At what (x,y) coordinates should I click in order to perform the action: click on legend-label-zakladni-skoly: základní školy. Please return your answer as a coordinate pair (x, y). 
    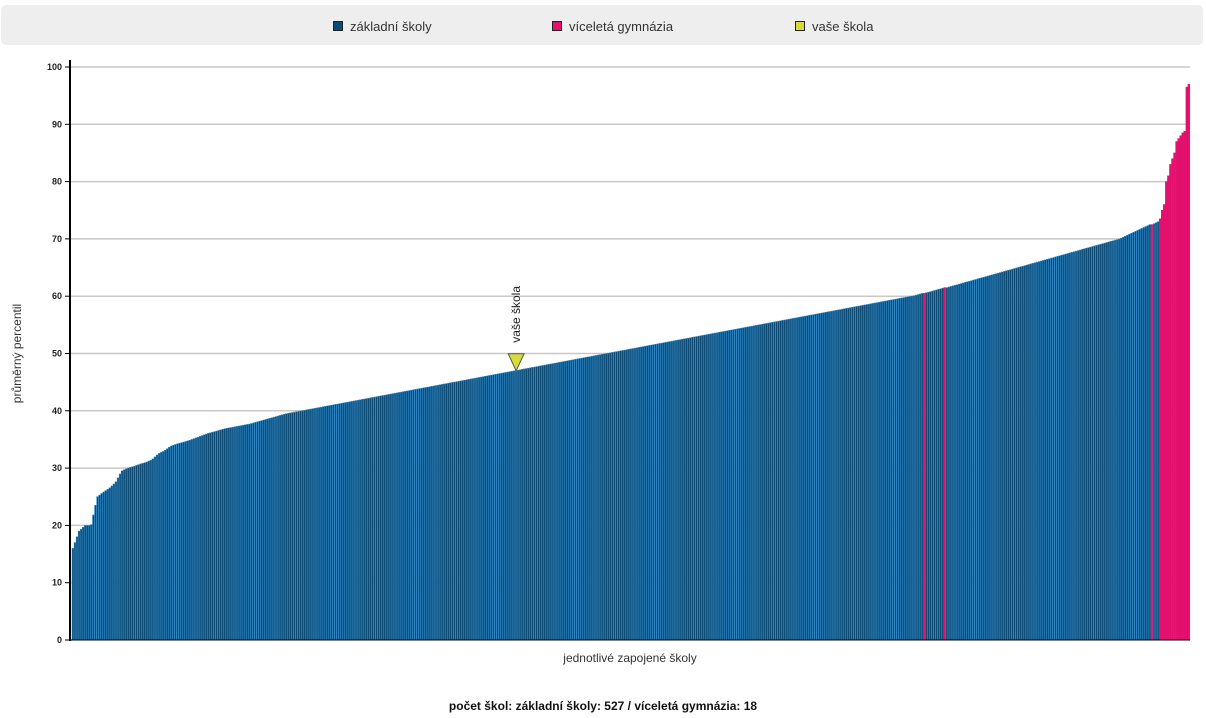
    Looking at the image, I should click on (391, 26).